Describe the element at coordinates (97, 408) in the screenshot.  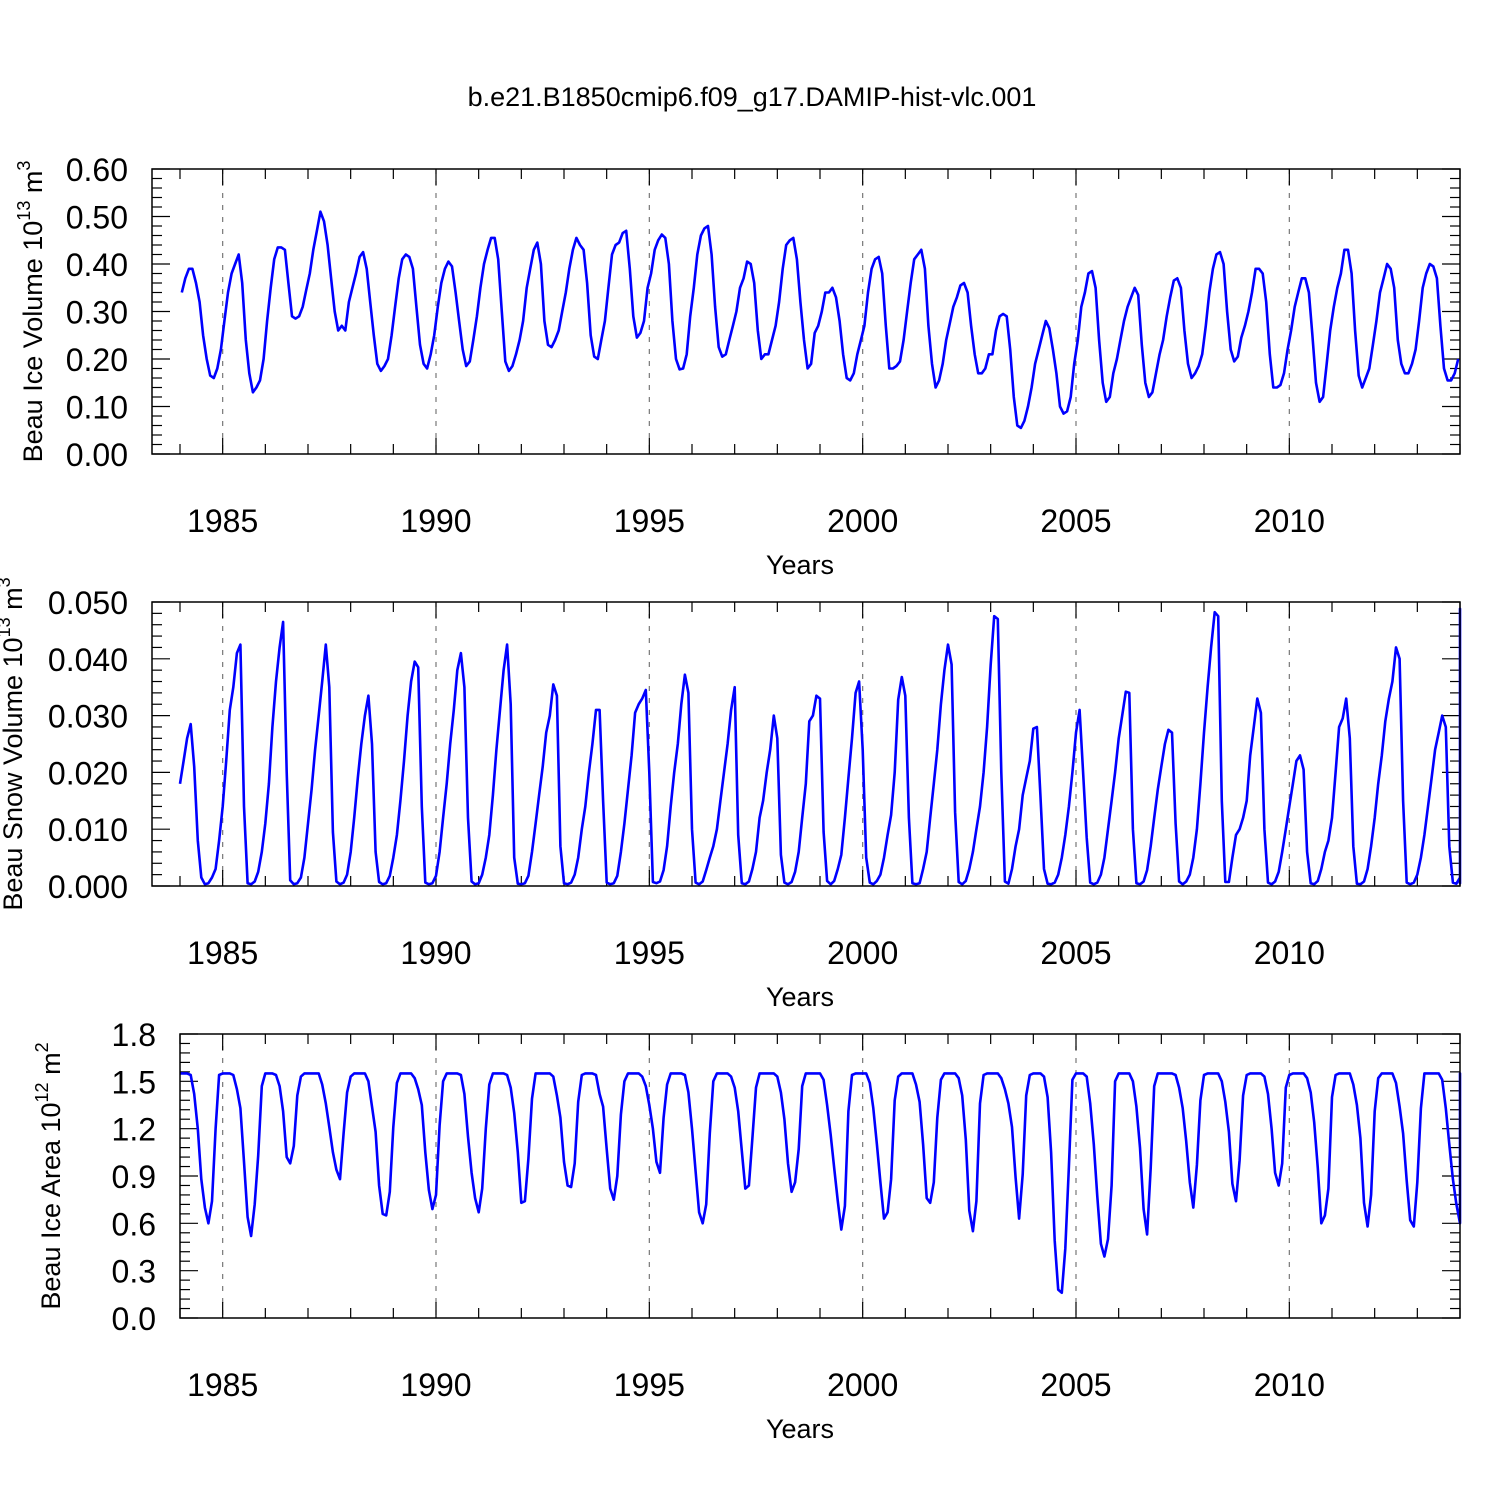
I see `y-tick-label: 0.10` at that location.